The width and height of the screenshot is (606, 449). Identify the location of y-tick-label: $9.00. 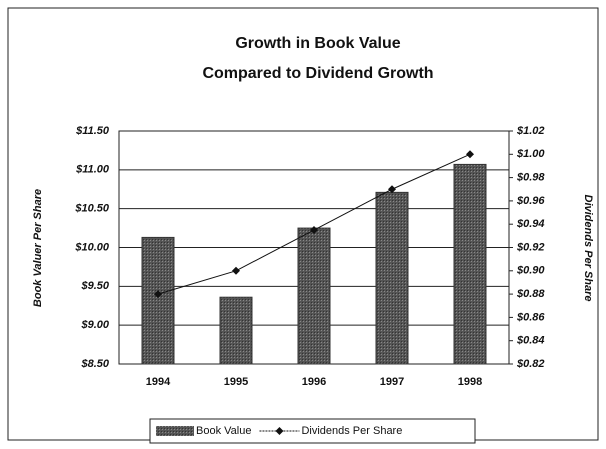
(94, 325).